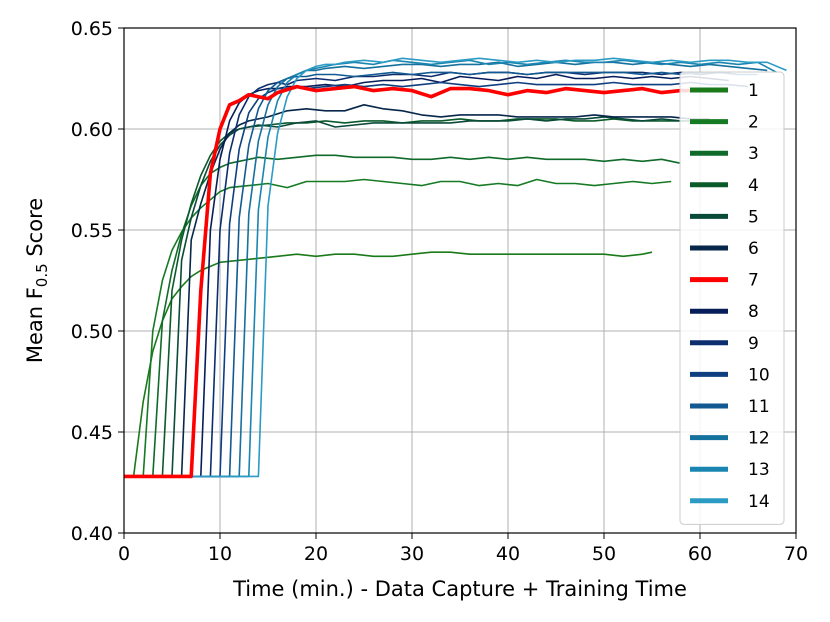  What do you see at coordinates (124, 554) in the screenshot?
I see `x-tick-label: 0` at bounding box center [124, 554].